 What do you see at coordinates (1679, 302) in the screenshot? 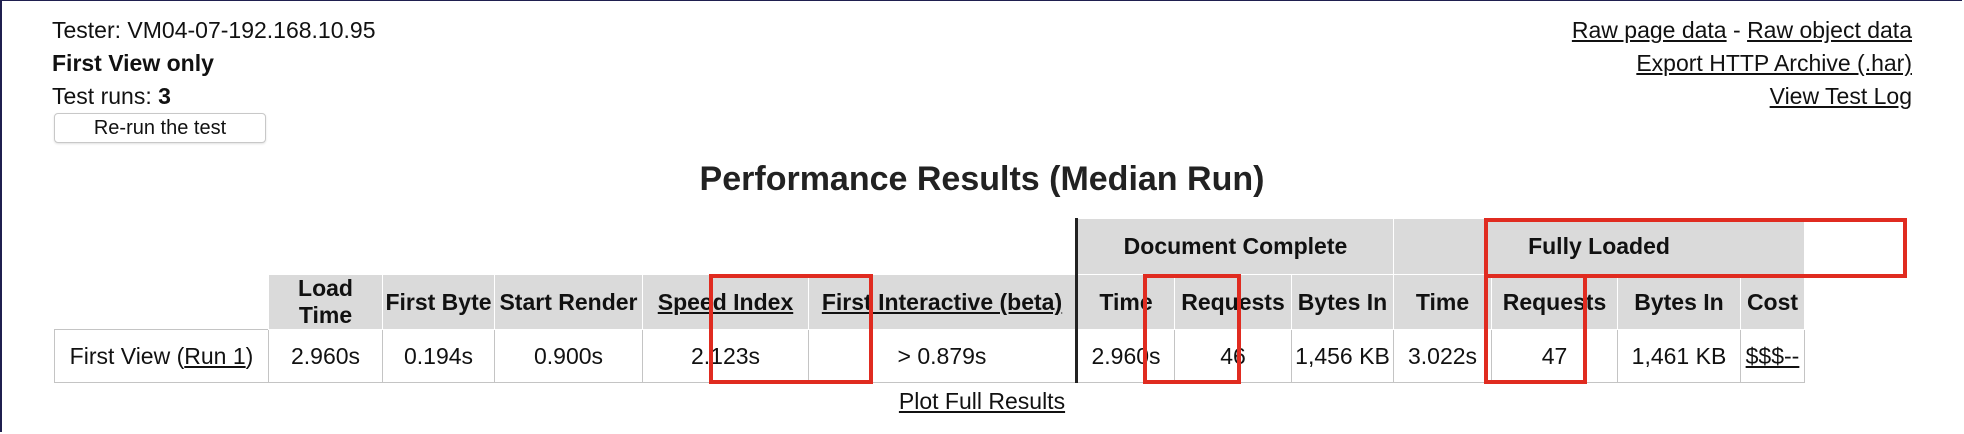
I see `fl-bytes-header: Bytes In` at bounding box center [1679, 302].